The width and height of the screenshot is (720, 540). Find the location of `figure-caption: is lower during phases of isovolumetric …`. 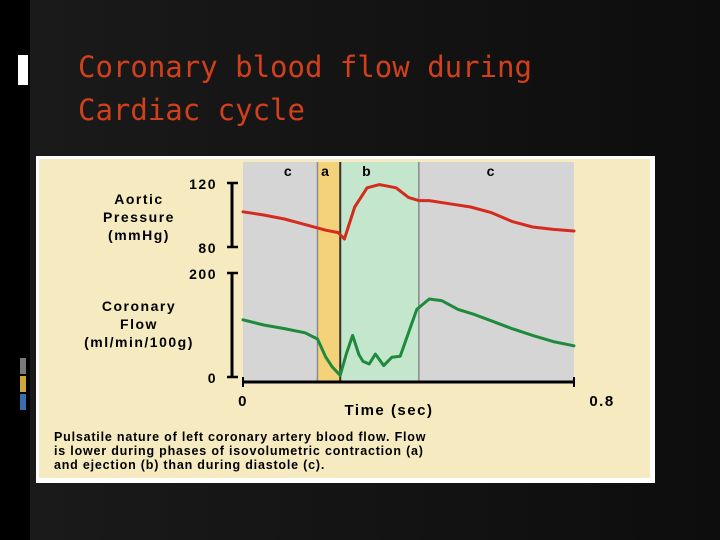

figure-caption: is lower during phases of isovolumetric … is located at coordinates (239, 451).